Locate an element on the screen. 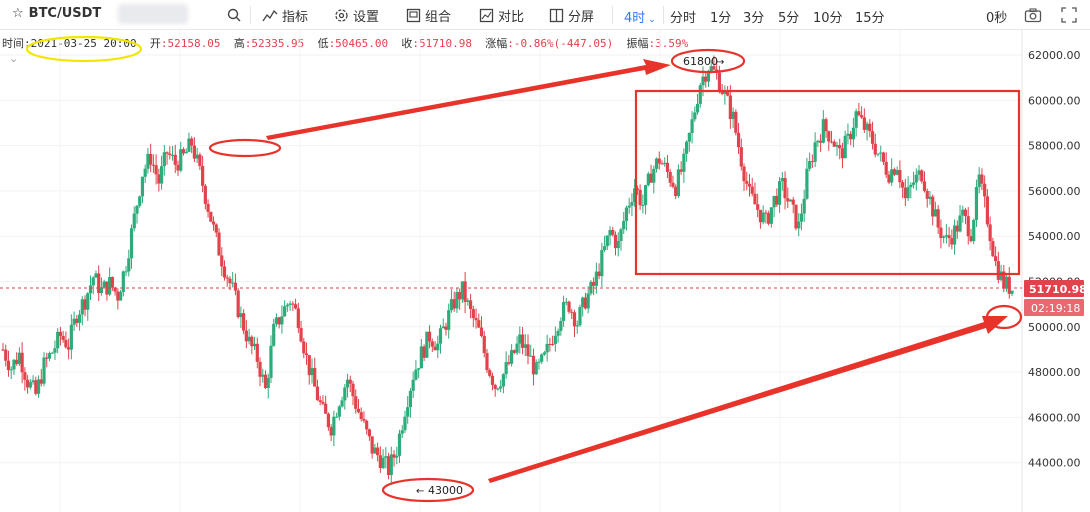  interval-3m: 3分 is located at coordinates (754, 18).